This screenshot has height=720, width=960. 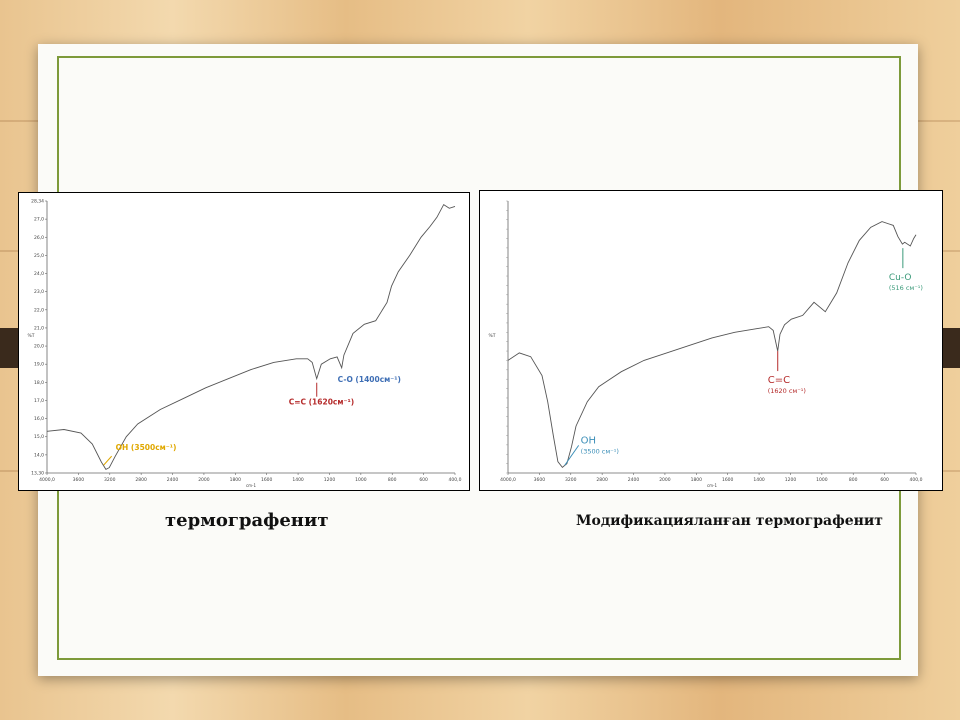 What do you see at coordinates (600, 451) in the screenshot?
I see `peak-annotation-sub: (3500 см⁻¹)` at bounding box center [600, 451].